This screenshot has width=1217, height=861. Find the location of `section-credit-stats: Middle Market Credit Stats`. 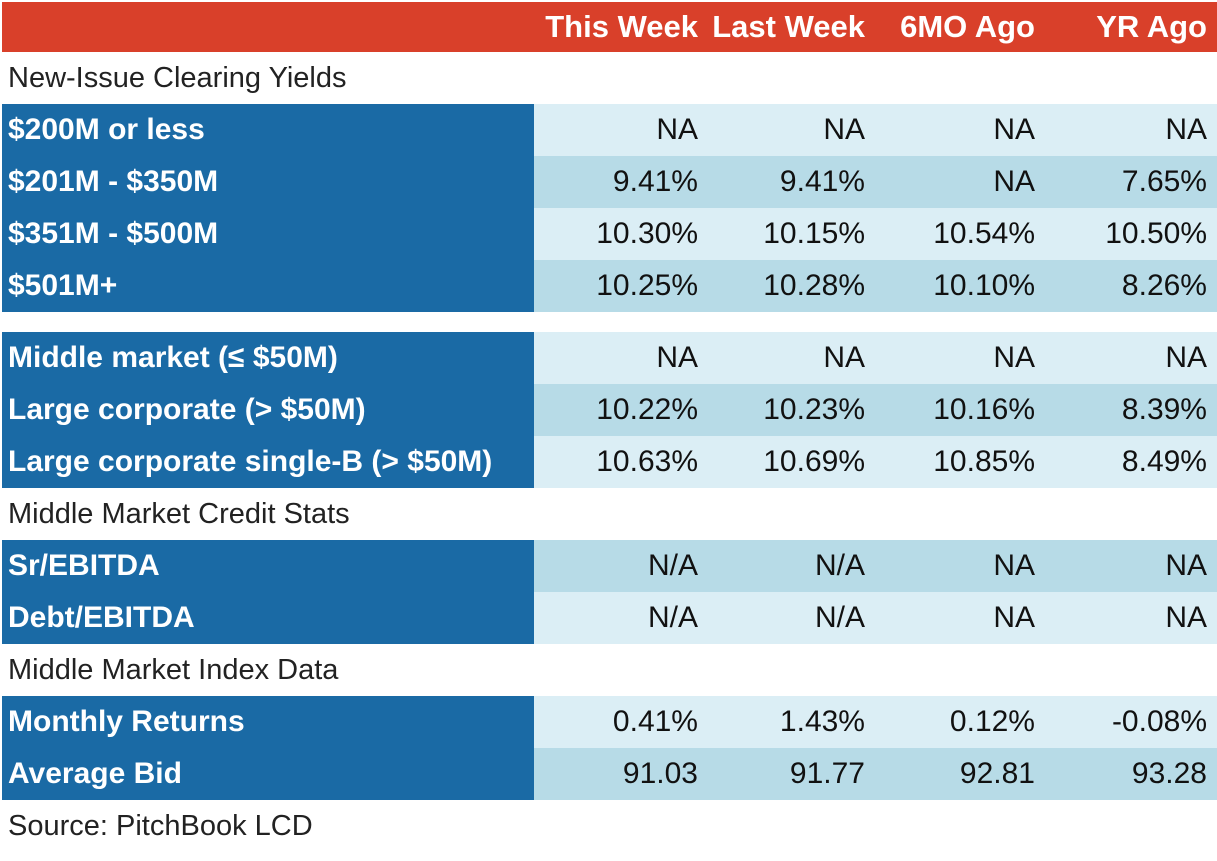

section-credit-stats: Middle Market Credit Stats is located at coordinates (609, 514).